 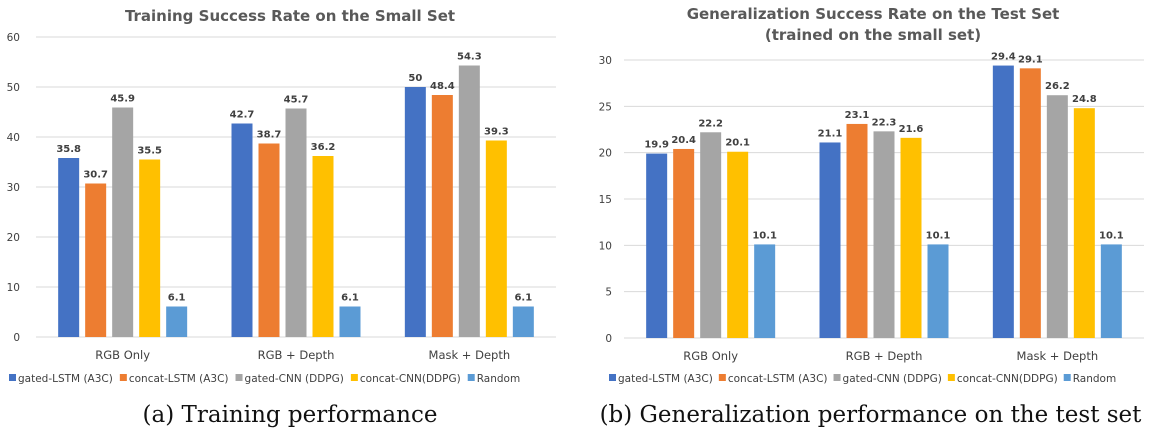 I want to click on bar-value-label: 19.9, so click(x=656, y=145).